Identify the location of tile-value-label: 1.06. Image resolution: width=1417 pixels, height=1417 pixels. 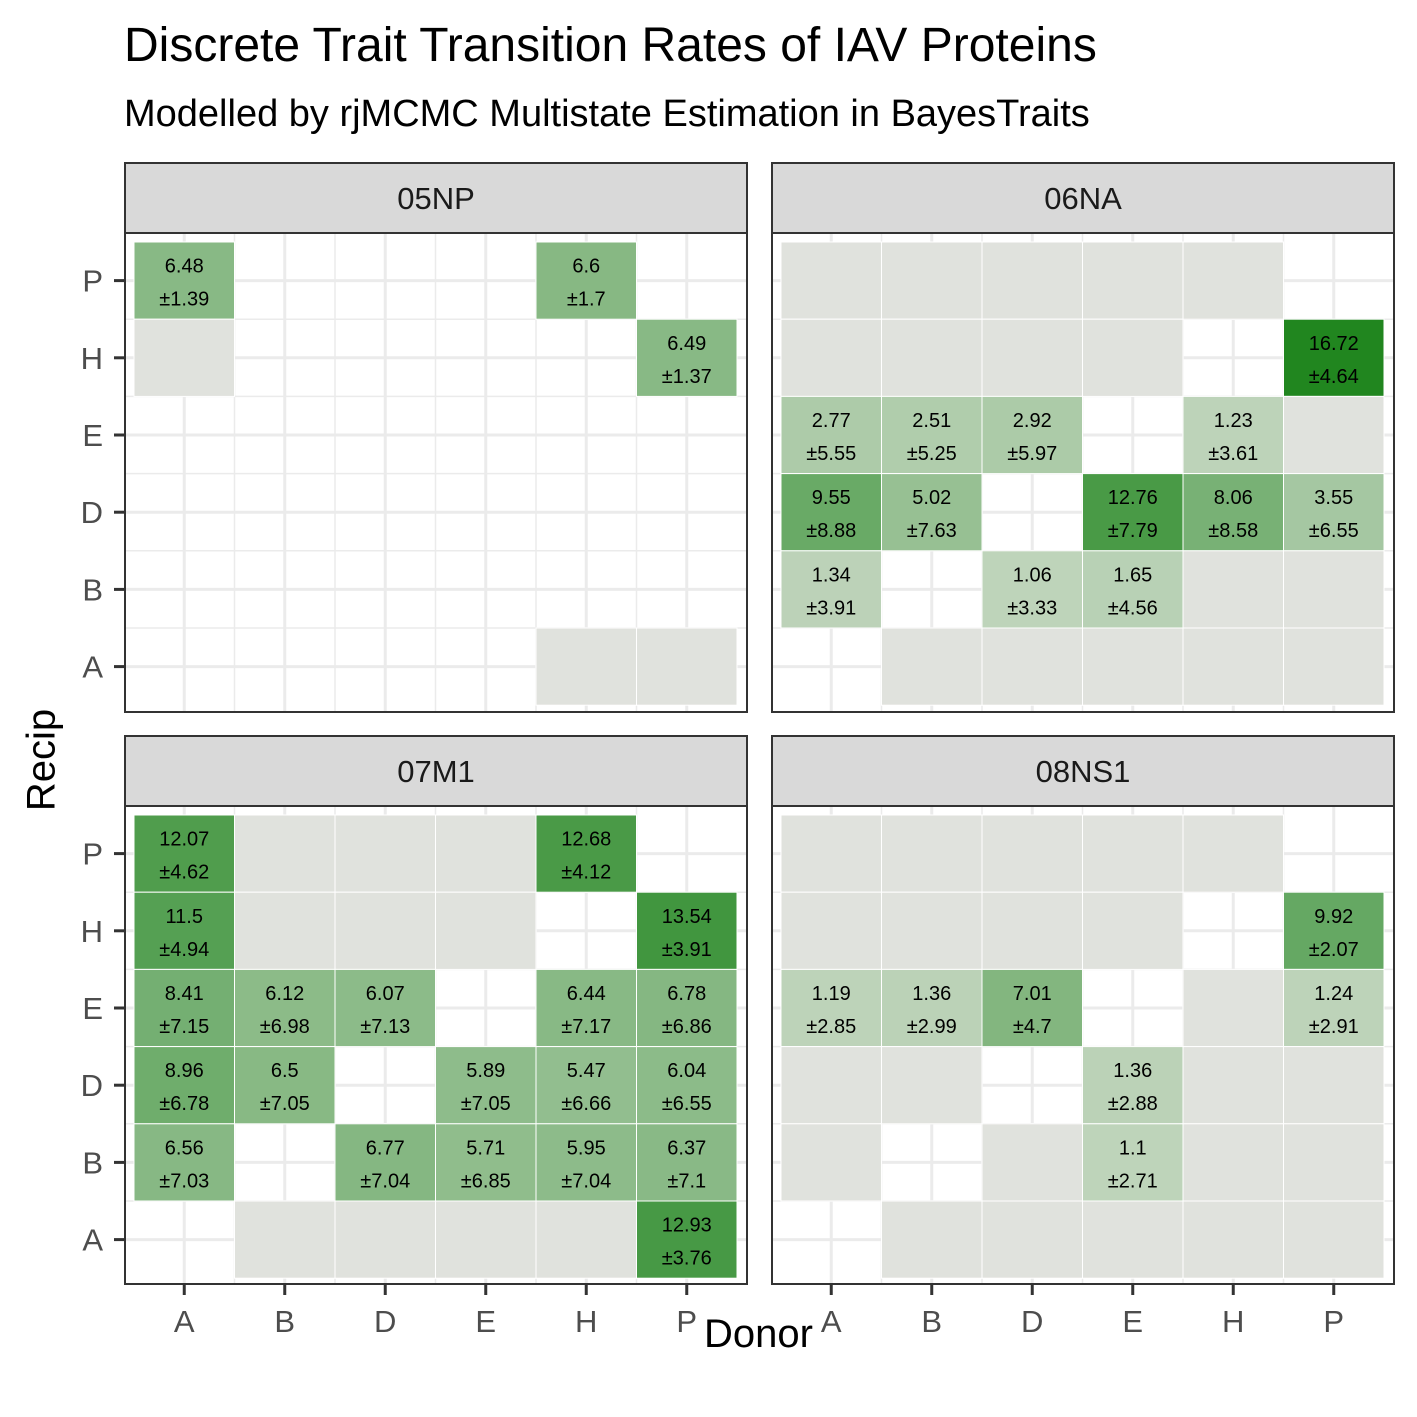
(1032, 575).